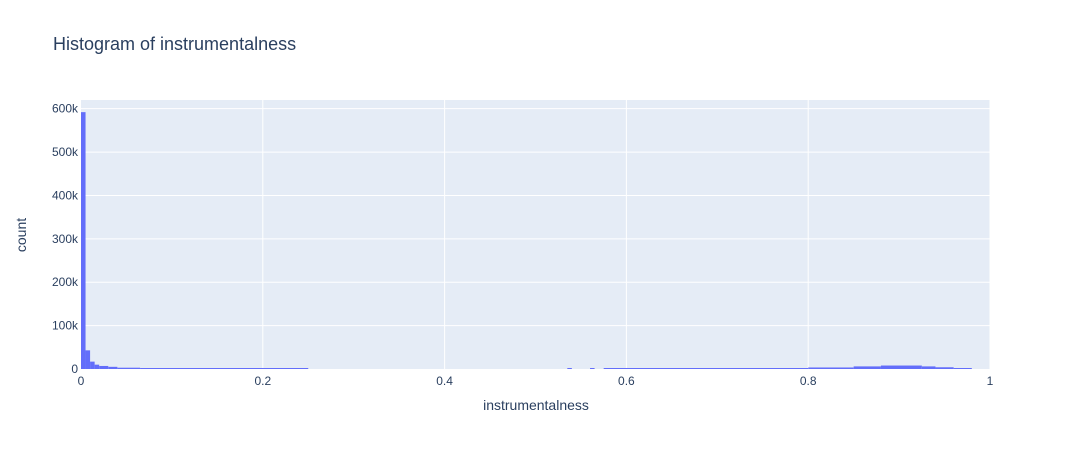 The height and width of the screenshot is (450, 1072). I want to click on y-tick-label: 300k, so click(65, 239).